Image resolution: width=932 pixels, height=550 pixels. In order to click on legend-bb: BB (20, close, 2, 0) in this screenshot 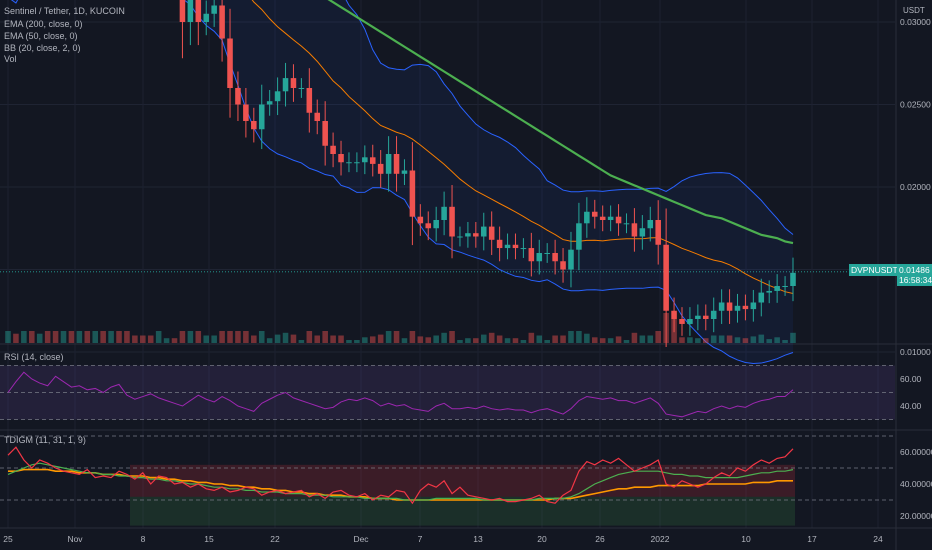, I will do `click(42, 48)`.